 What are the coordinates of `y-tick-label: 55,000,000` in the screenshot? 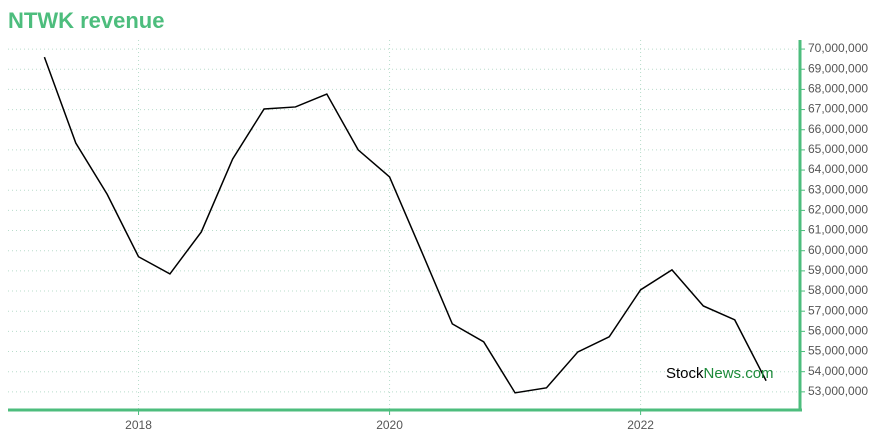 It's located at (838, 351).